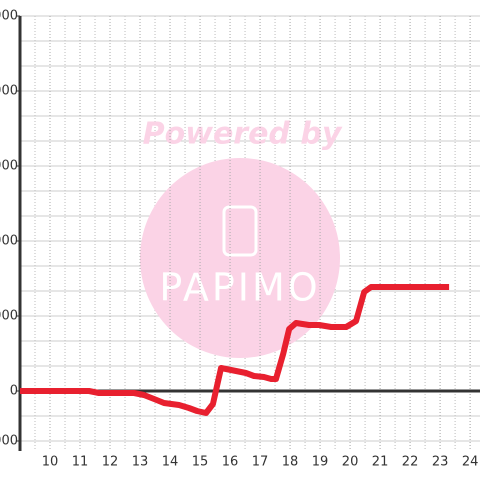 This screenshot has height=480, width=480. I want to click on x-tick-label: 21, so click(380, 462).